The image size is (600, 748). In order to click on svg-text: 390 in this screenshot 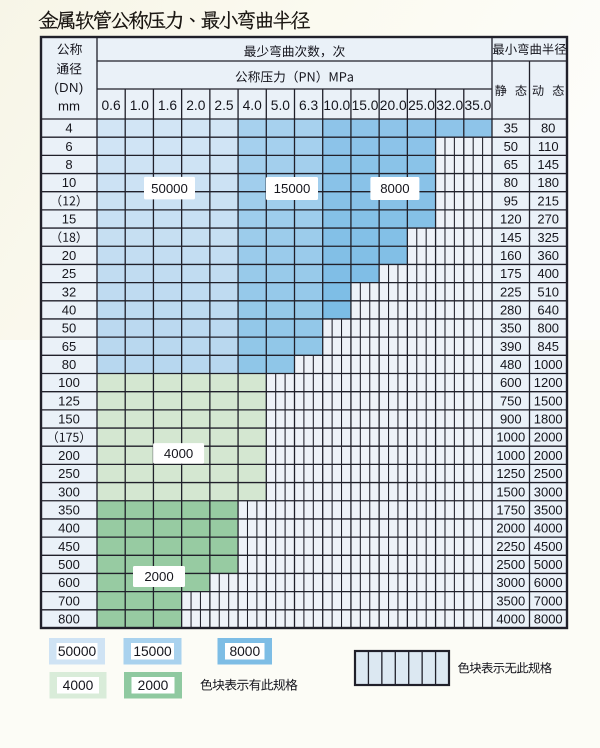, I will do `click(511, 346)`.